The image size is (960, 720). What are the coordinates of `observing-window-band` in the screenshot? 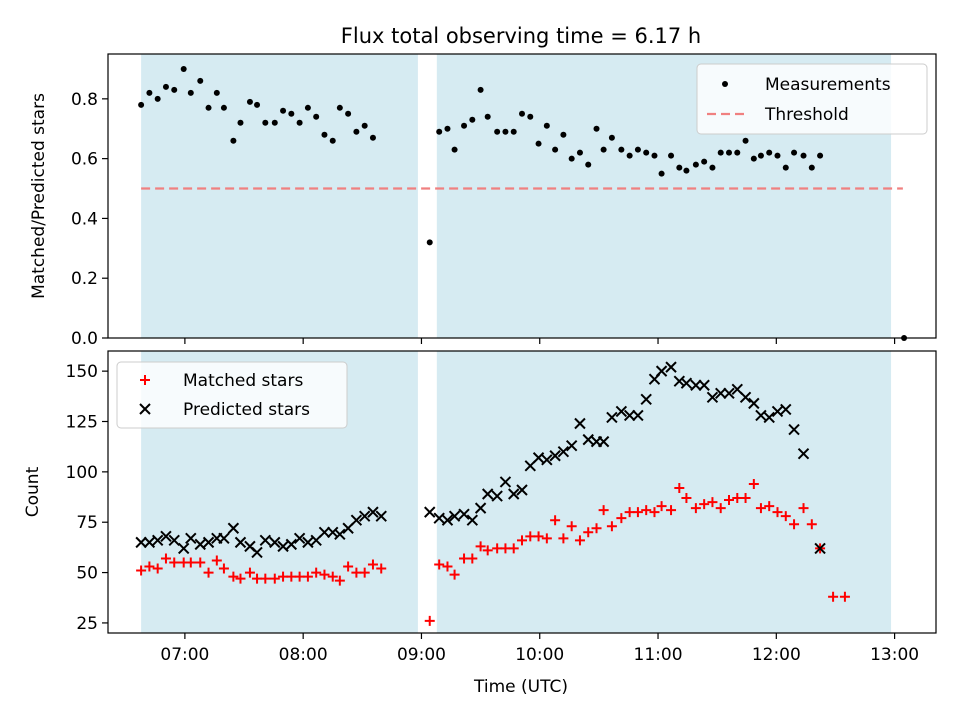 It's located at (279, 196).